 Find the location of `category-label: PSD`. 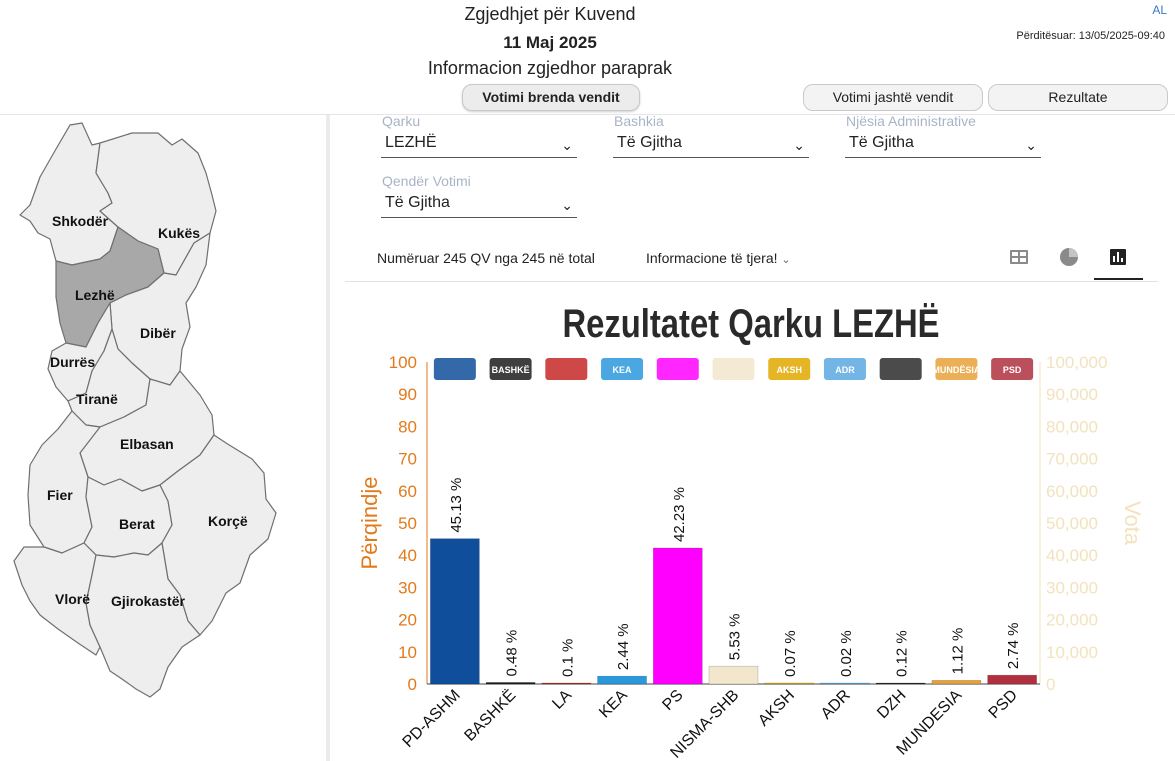

category-label: PSD is located at coordinates (1003, 704).